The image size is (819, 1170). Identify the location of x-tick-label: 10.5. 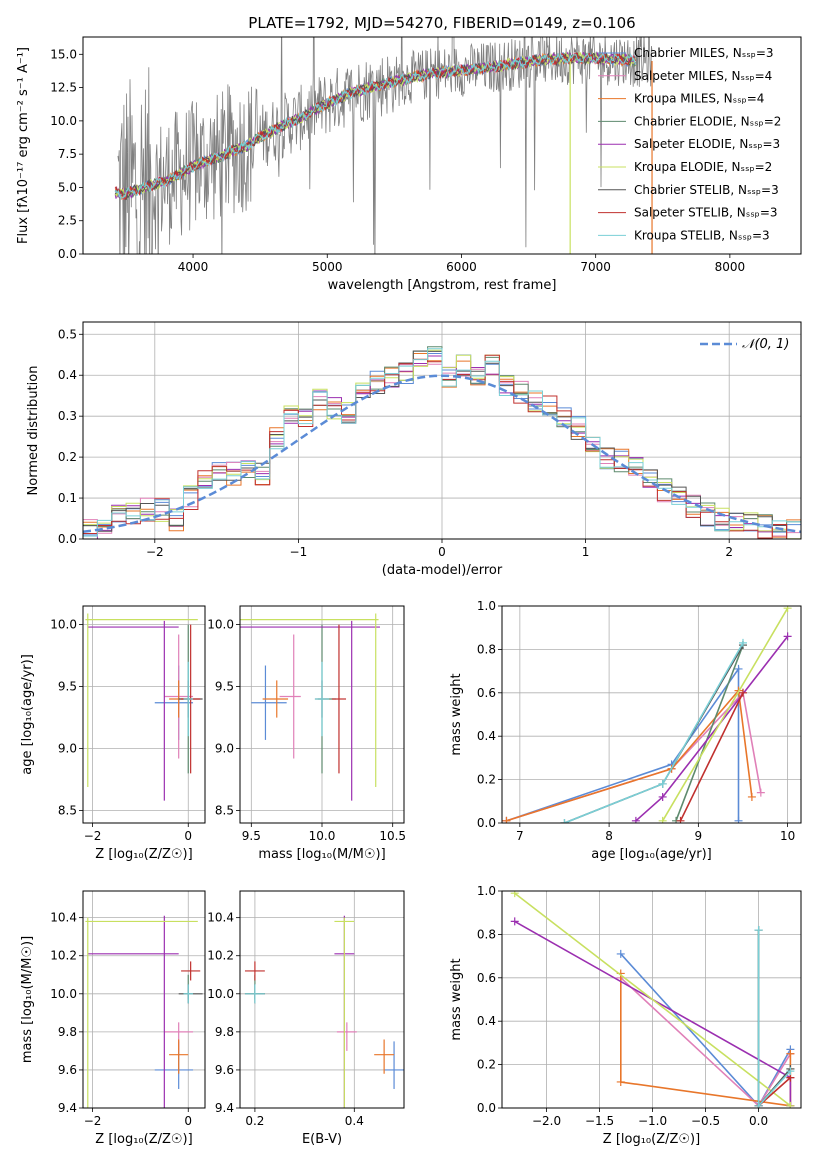
(392, 836).